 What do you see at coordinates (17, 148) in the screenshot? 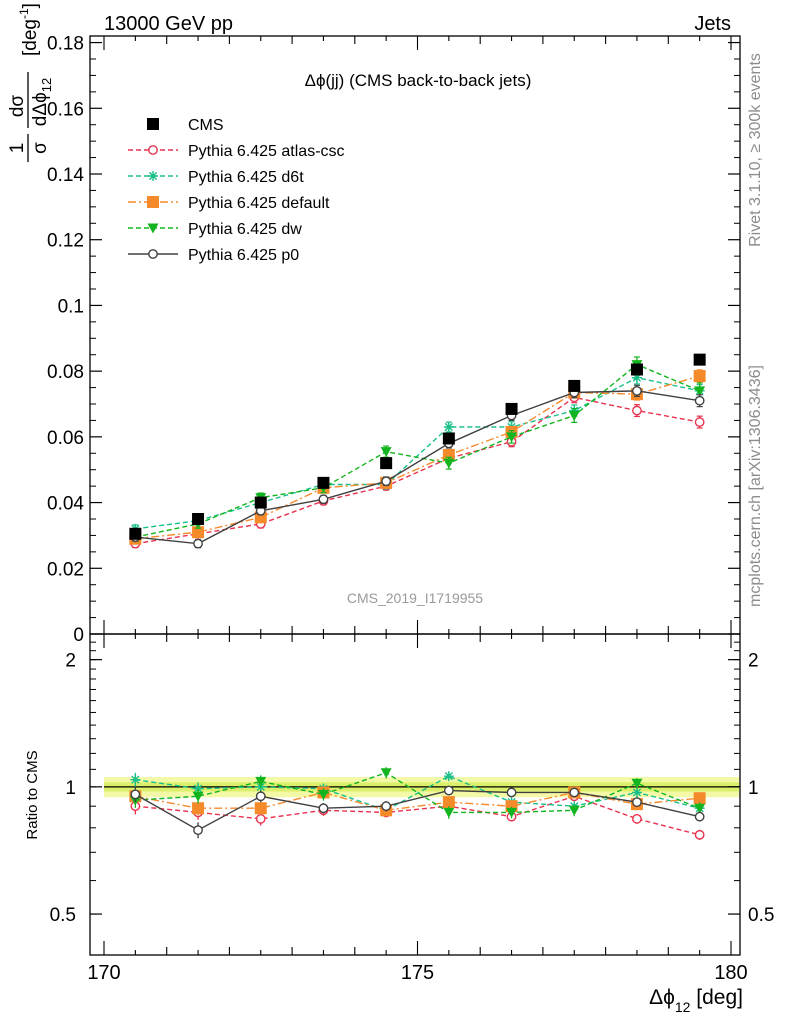
I see `svg-text: 1` at bounding box center [17, 148].